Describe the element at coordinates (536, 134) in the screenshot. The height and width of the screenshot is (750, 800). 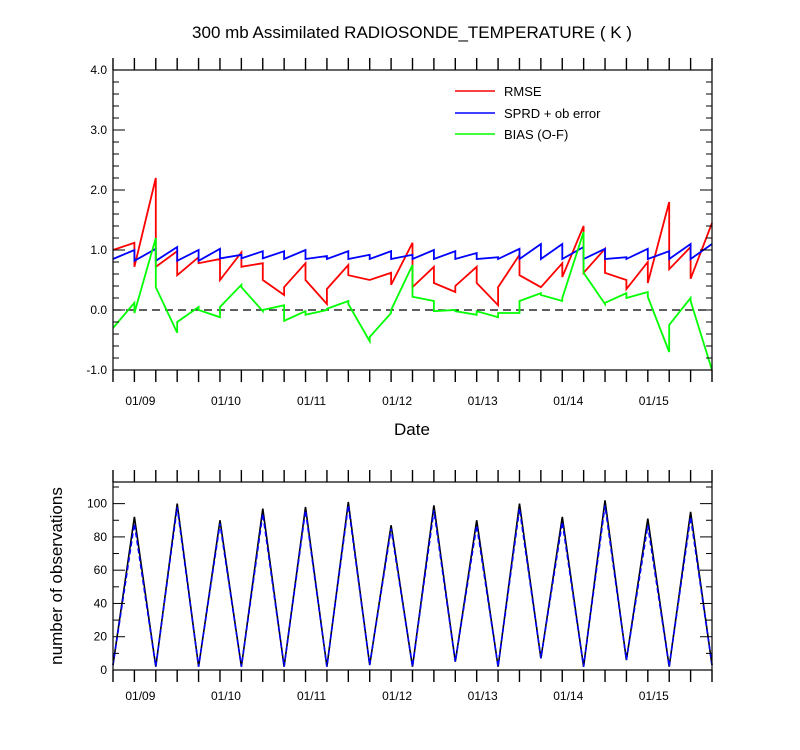
I see `legend-label-bias: BIAS (O-F)` at that location.